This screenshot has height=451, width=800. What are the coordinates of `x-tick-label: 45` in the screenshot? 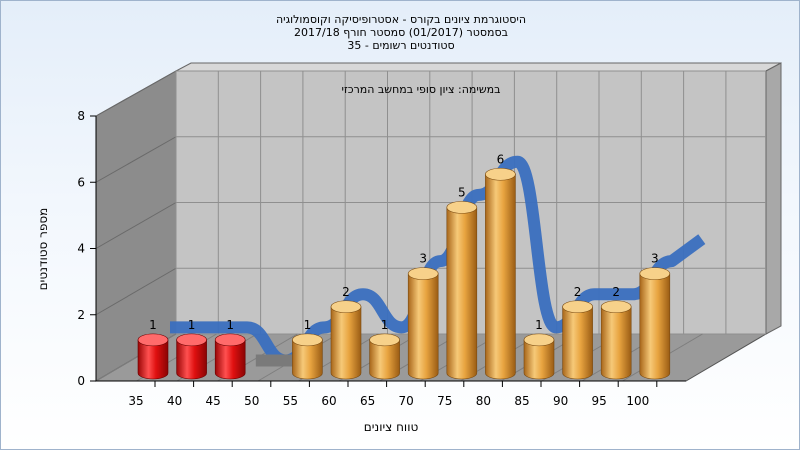 It's located at (213, 401).